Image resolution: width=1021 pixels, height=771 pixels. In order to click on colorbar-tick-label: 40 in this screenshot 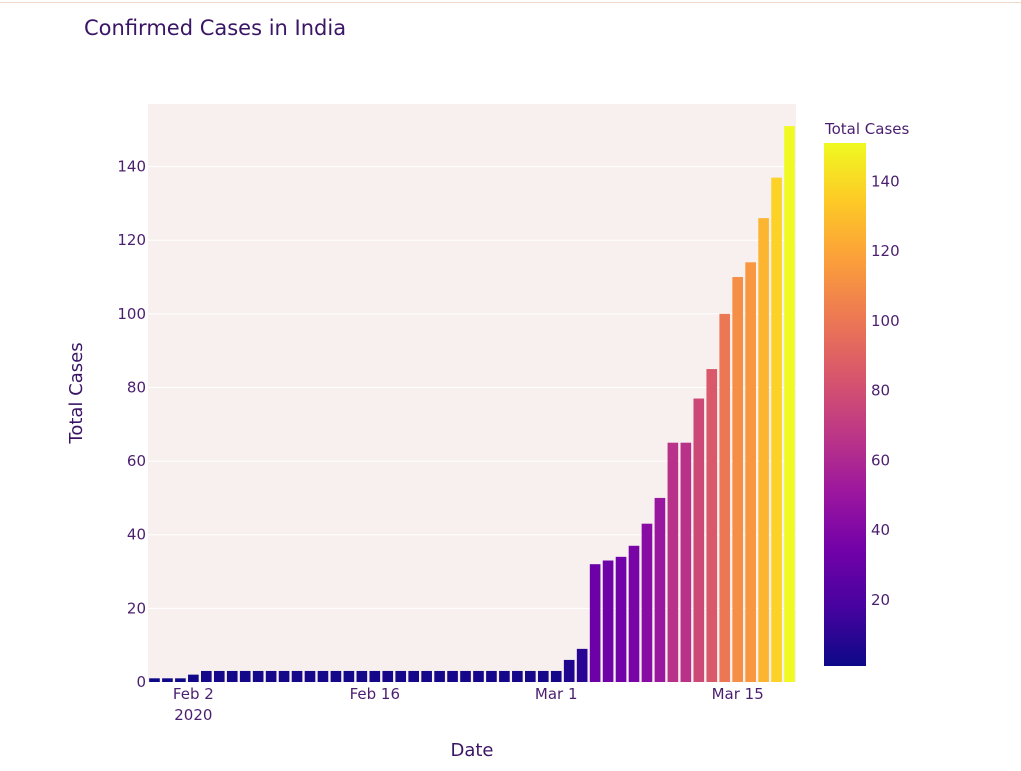, I will do `click(880, 530)`.